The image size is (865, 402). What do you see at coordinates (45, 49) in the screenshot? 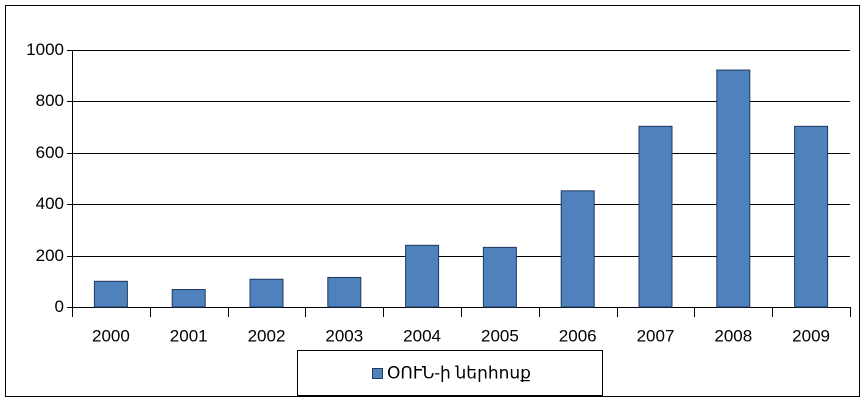
I see `y-tick-label: 1000` at bounding box center [45, 49].